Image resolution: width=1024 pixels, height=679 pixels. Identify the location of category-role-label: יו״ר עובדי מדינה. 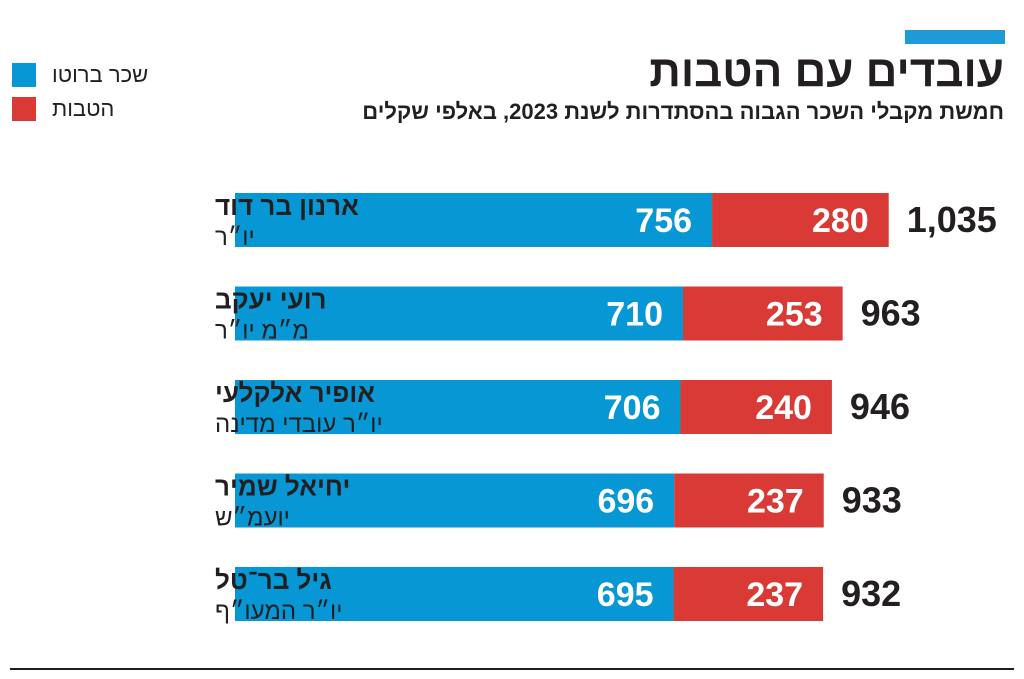
(299, 424).